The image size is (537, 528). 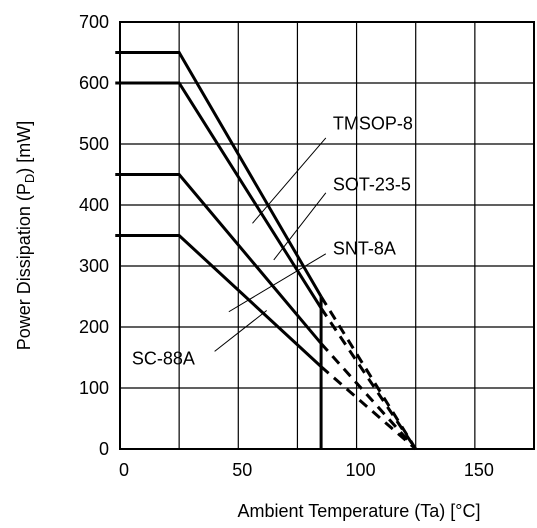 What do you see at coordinates (104, 449) in the screenshot?
I see `y-tick-label: 0` at bounding box center [104, 449].